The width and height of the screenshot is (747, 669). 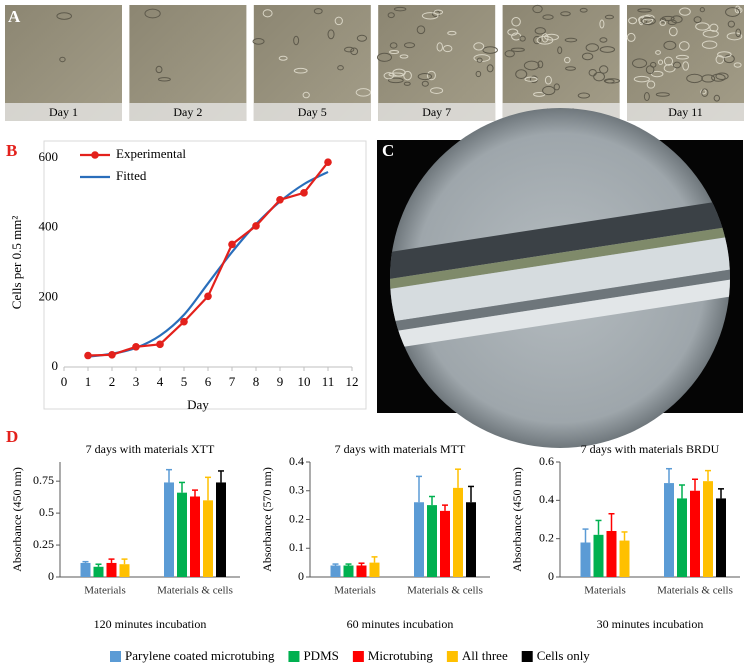 I want to click on y-tick-label: 200, so click(x=49, y=295).